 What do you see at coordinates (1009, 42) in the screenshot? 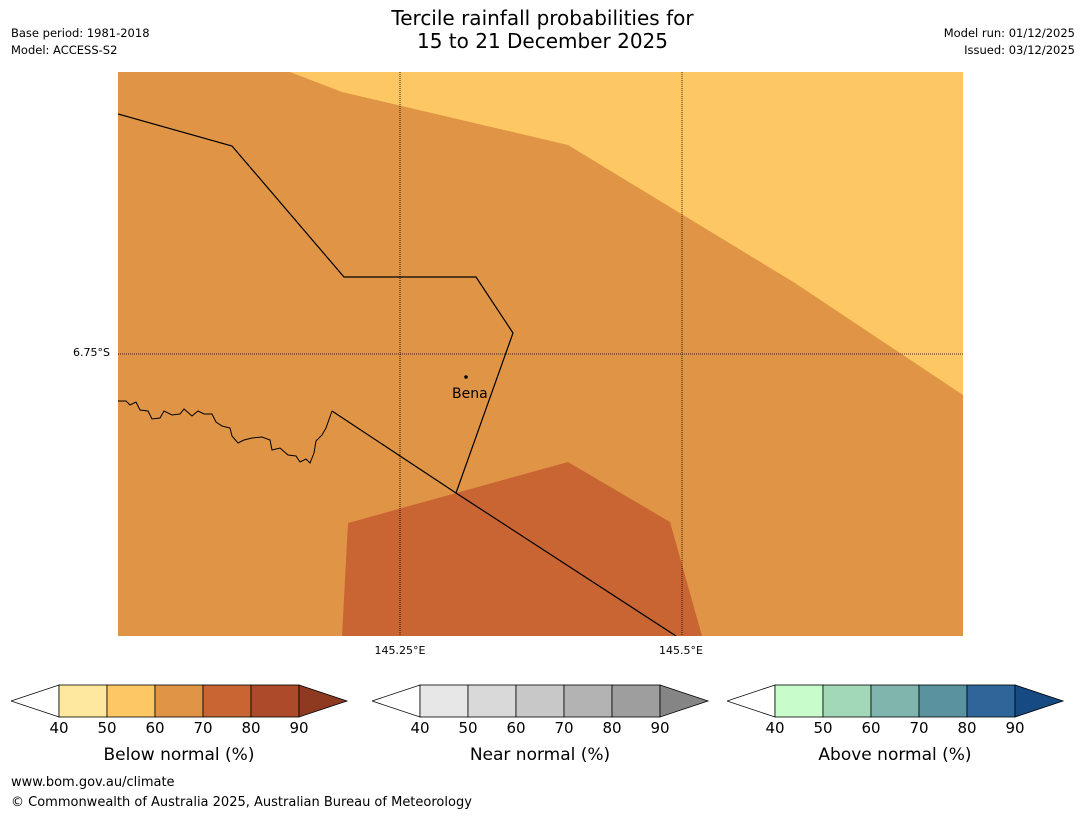
I see `meta-right: Model run: 01/12/2025 Issued: 03/12/2025` at bounding box center [1009, 42].